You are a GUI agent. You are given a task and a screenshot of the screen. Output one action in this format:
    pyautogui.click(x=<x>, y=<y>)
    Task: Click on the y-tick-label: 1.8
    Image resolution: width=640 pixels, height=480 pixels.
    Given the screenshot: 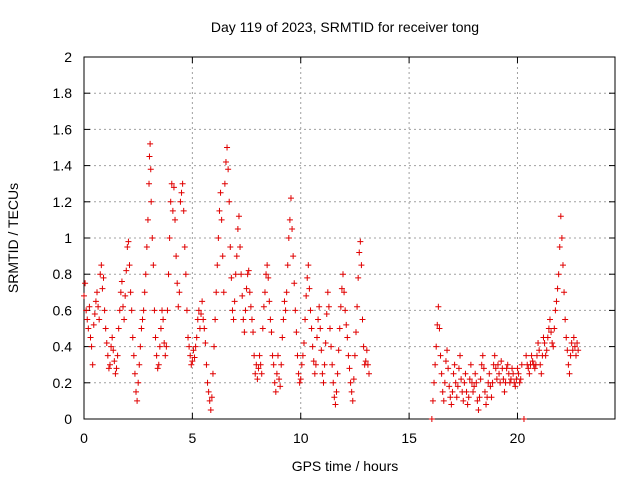 What is the action you would take?
    pyautogui.click(x=63, y=93)
    